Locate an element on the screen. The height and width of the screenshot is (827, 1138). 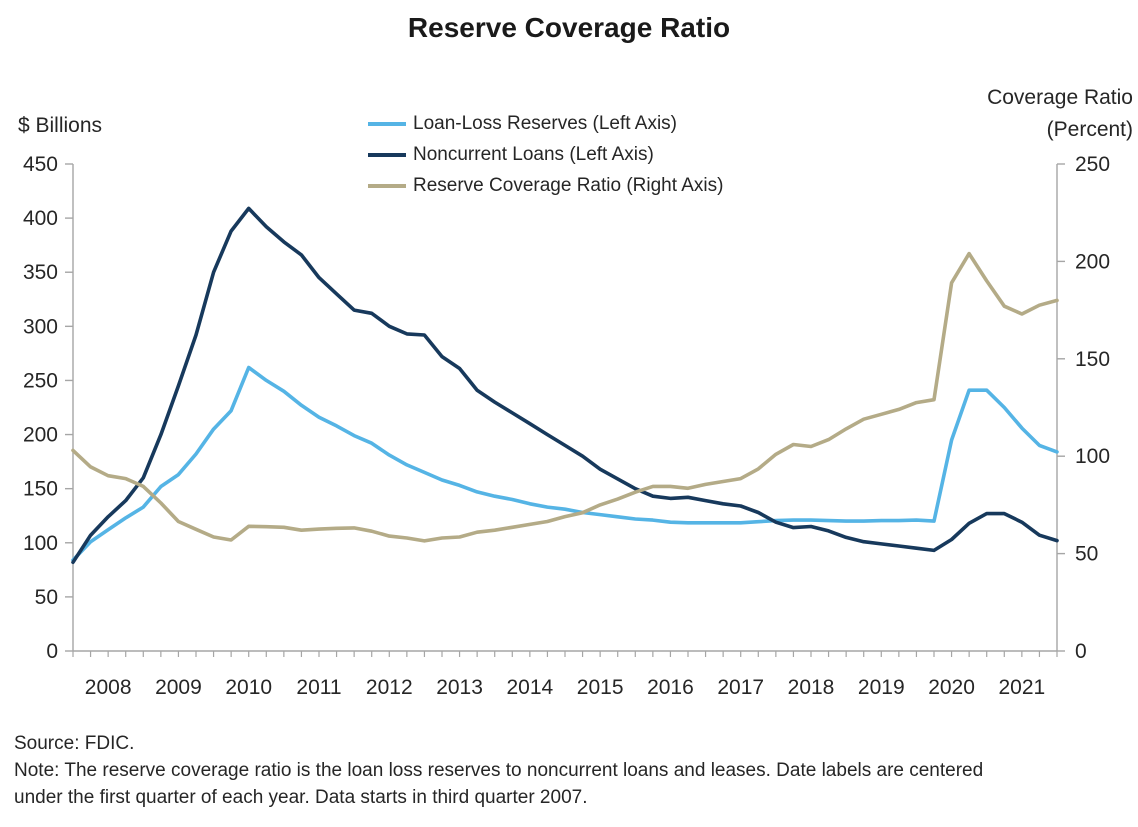
left-axis-tick-label: 400 is located at coordinates (40, 218).